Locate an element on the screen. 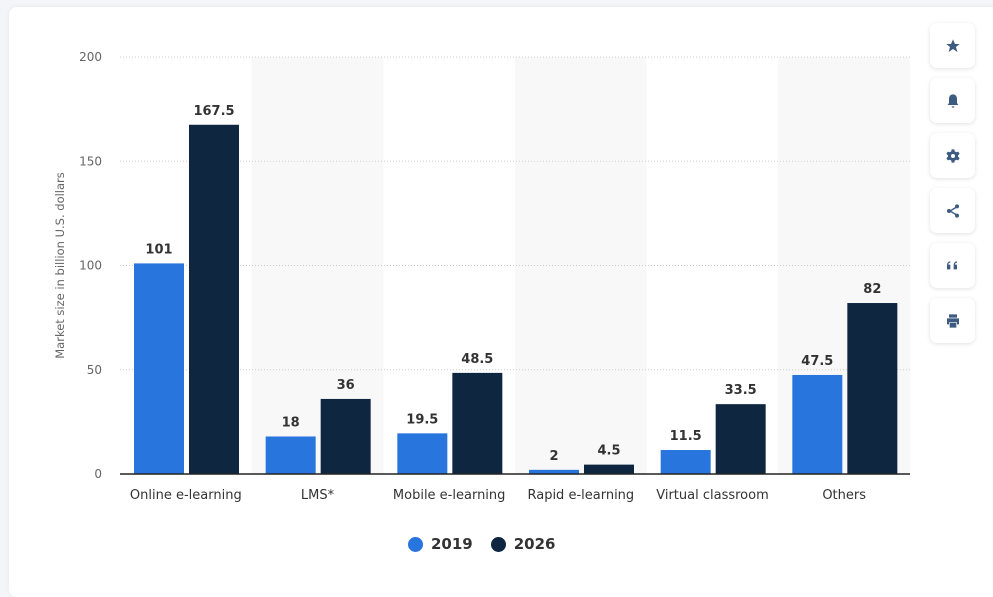 Image resolution: width=993 pixels, height=597 pixels. y-tick-label: 0 is located at coordinates (98, 474).